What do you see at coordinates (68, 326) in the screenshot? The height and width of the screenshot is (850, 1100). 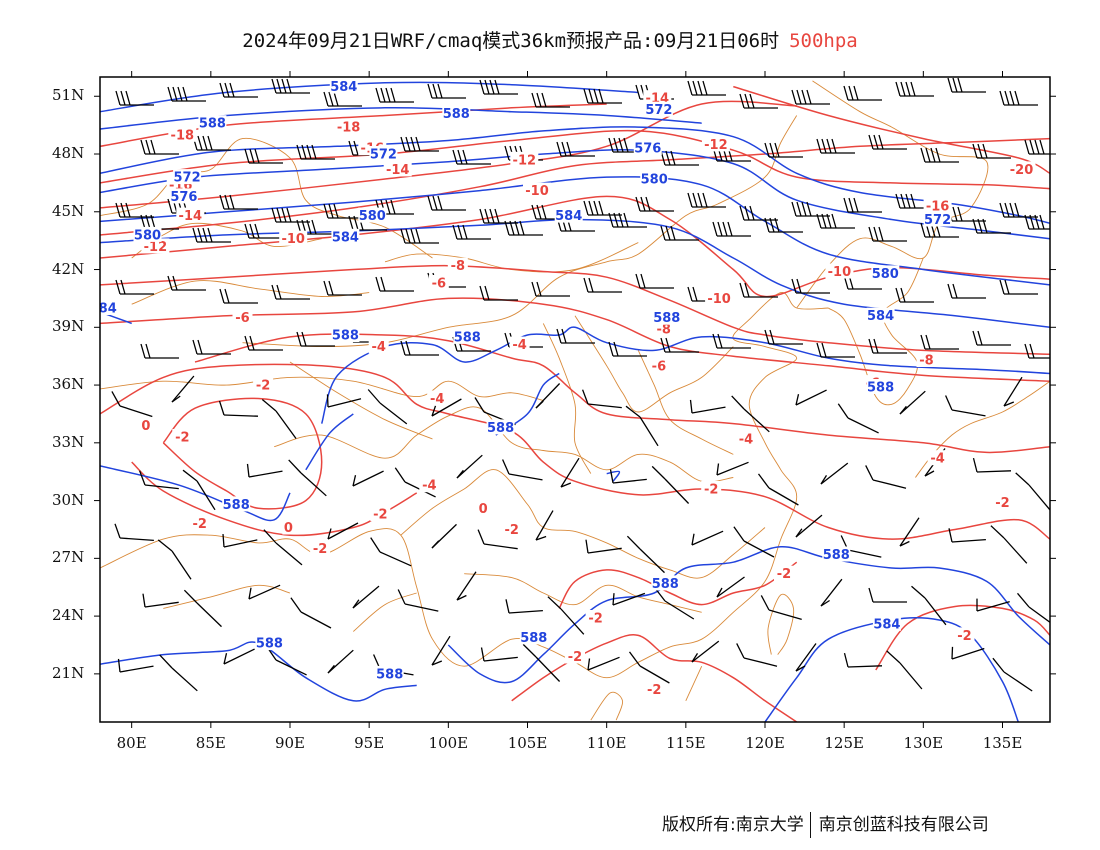 I see `lat-tick-label: 39N` at bounding box center [68, 326].